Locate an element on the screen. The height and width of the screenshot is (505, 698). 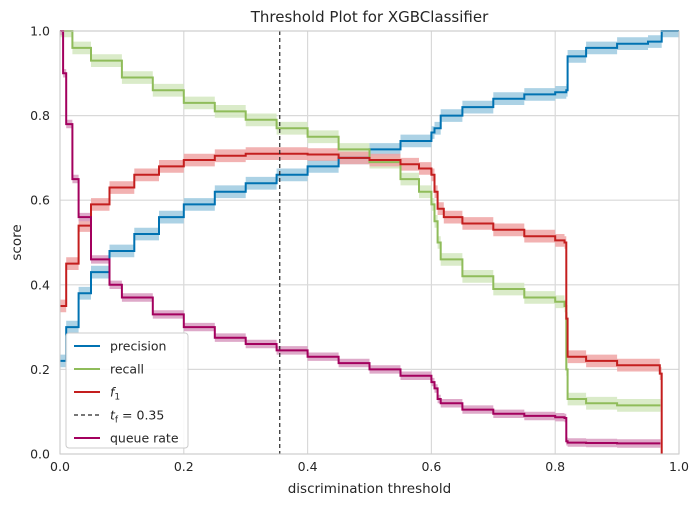
y-axis-label: score is located at coordinates (17, 242).